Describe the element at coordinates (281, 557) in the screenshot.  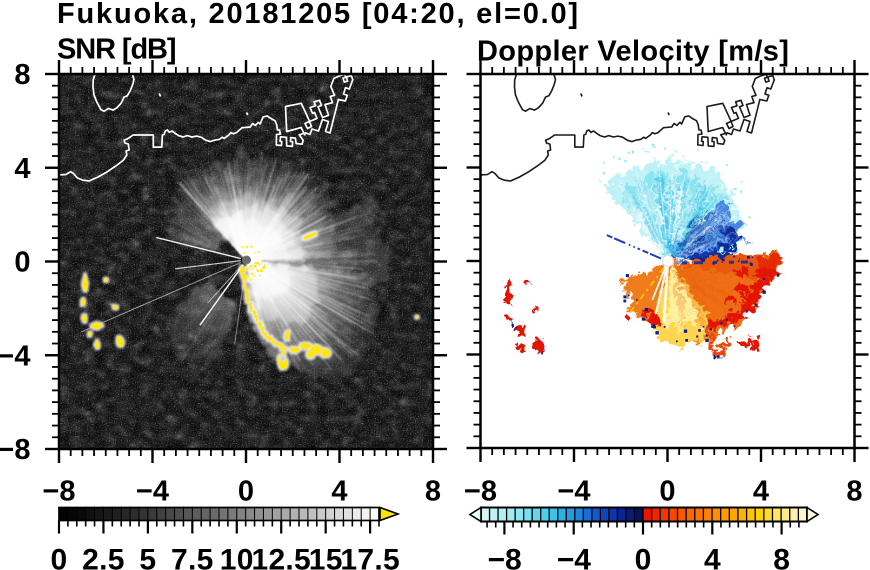
I see `svg-text: 12.5` at that location.